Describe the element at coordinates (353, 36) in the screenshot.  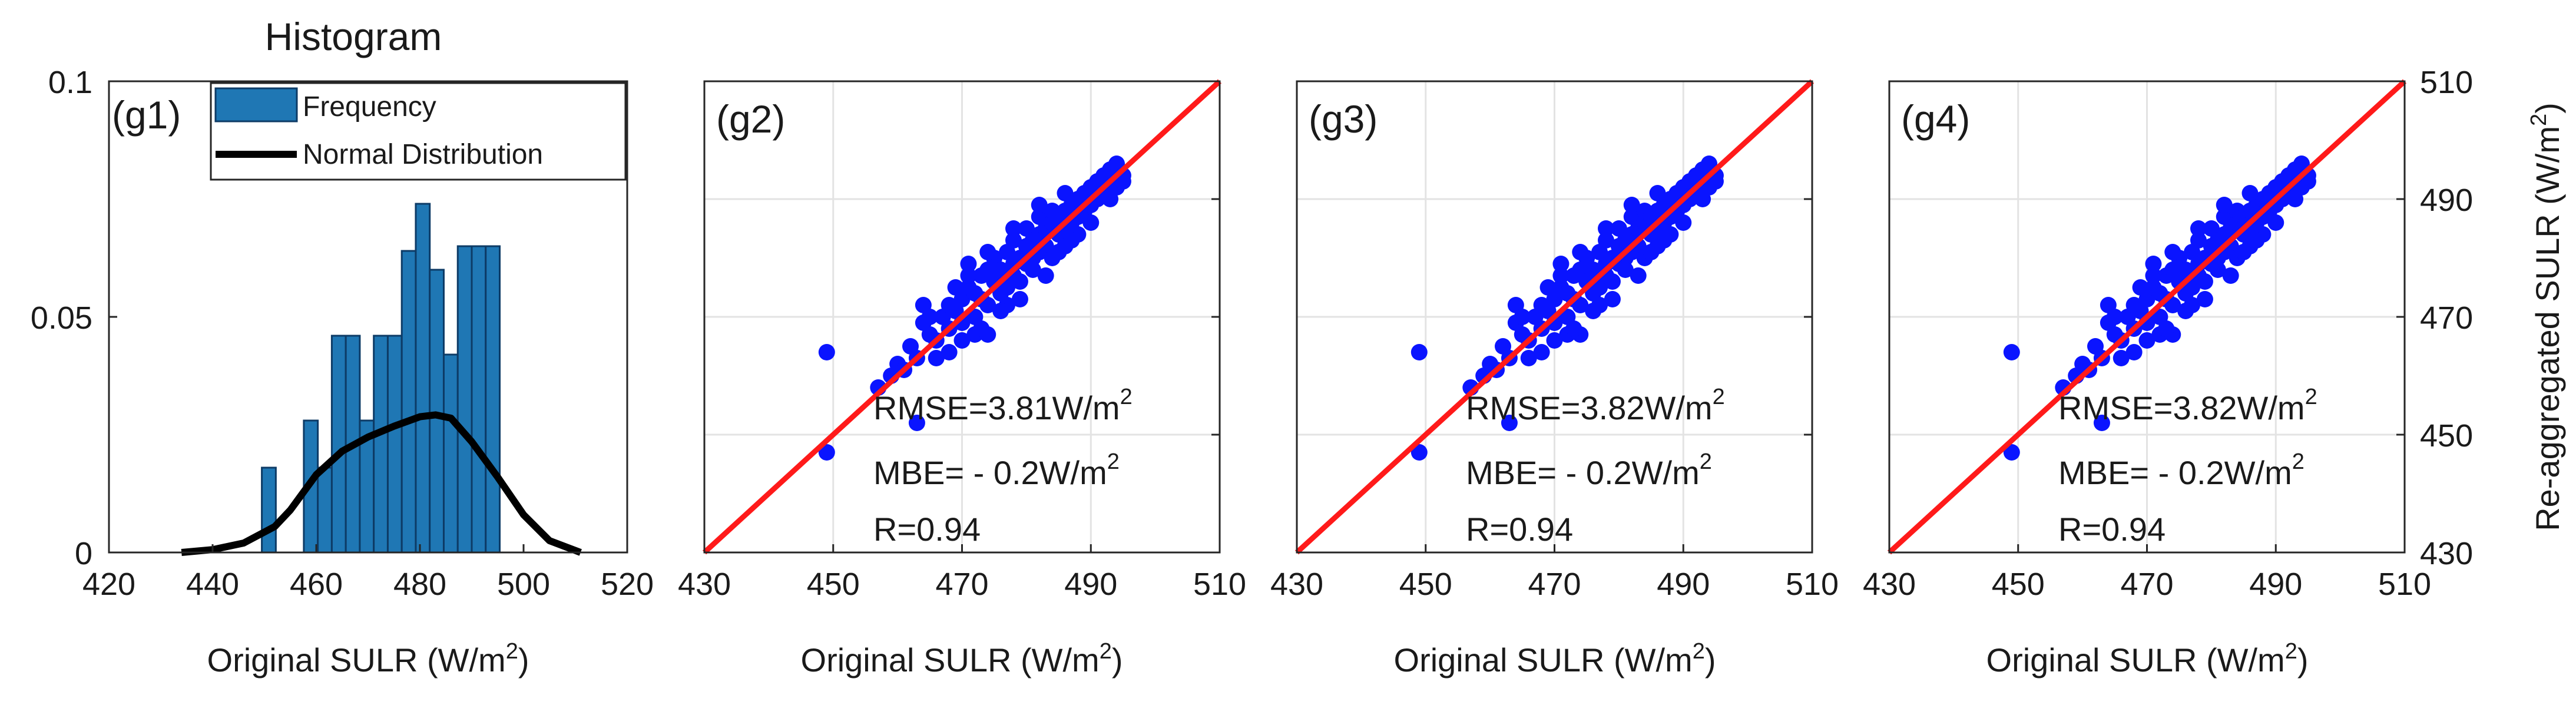
I see `histogram-title: Histogram` at that location.